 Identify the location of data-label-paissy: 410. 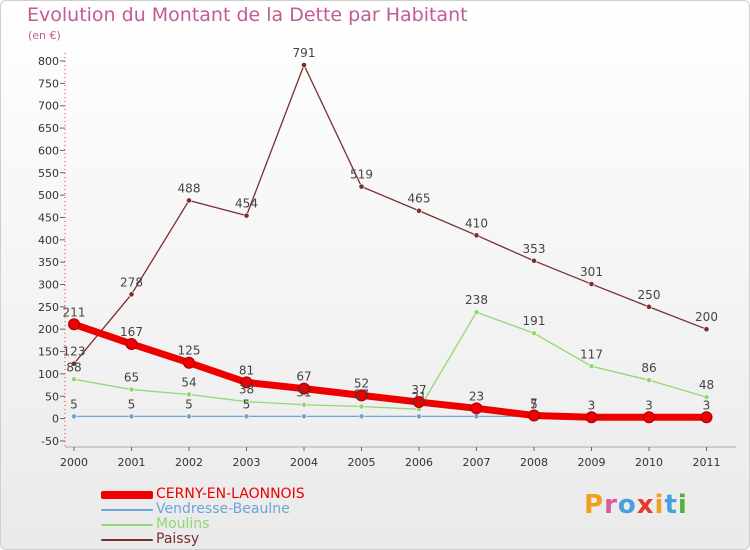
(476, 223).